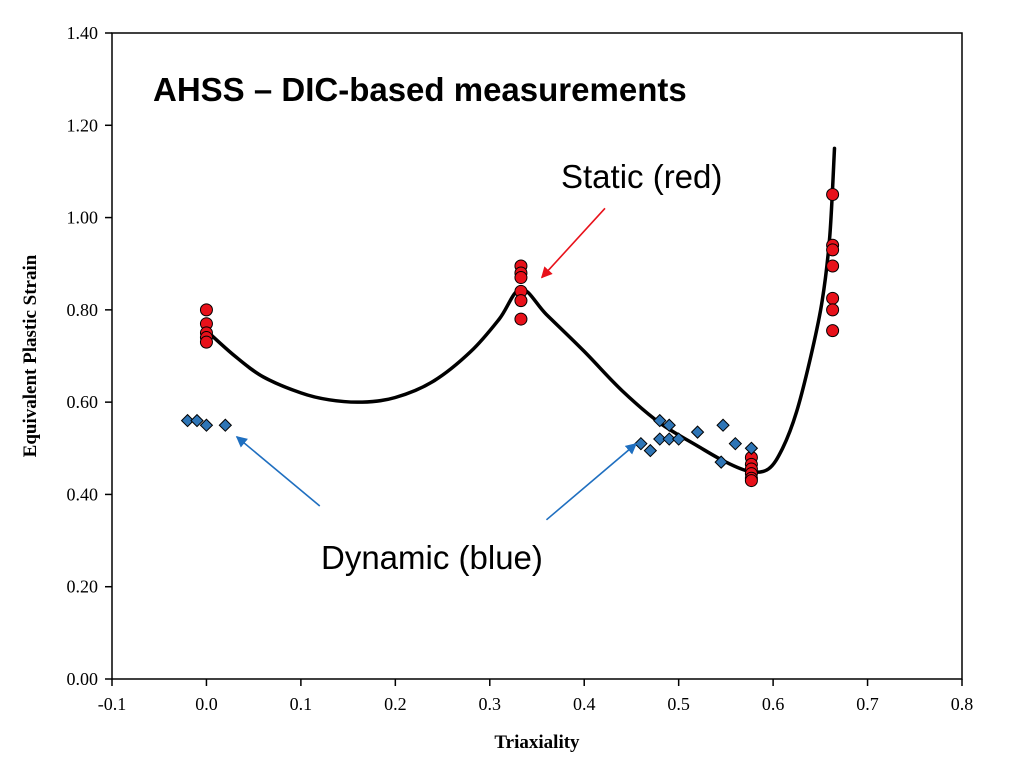  I want to click on x-tick-label: 0.8, so click(962, 704).